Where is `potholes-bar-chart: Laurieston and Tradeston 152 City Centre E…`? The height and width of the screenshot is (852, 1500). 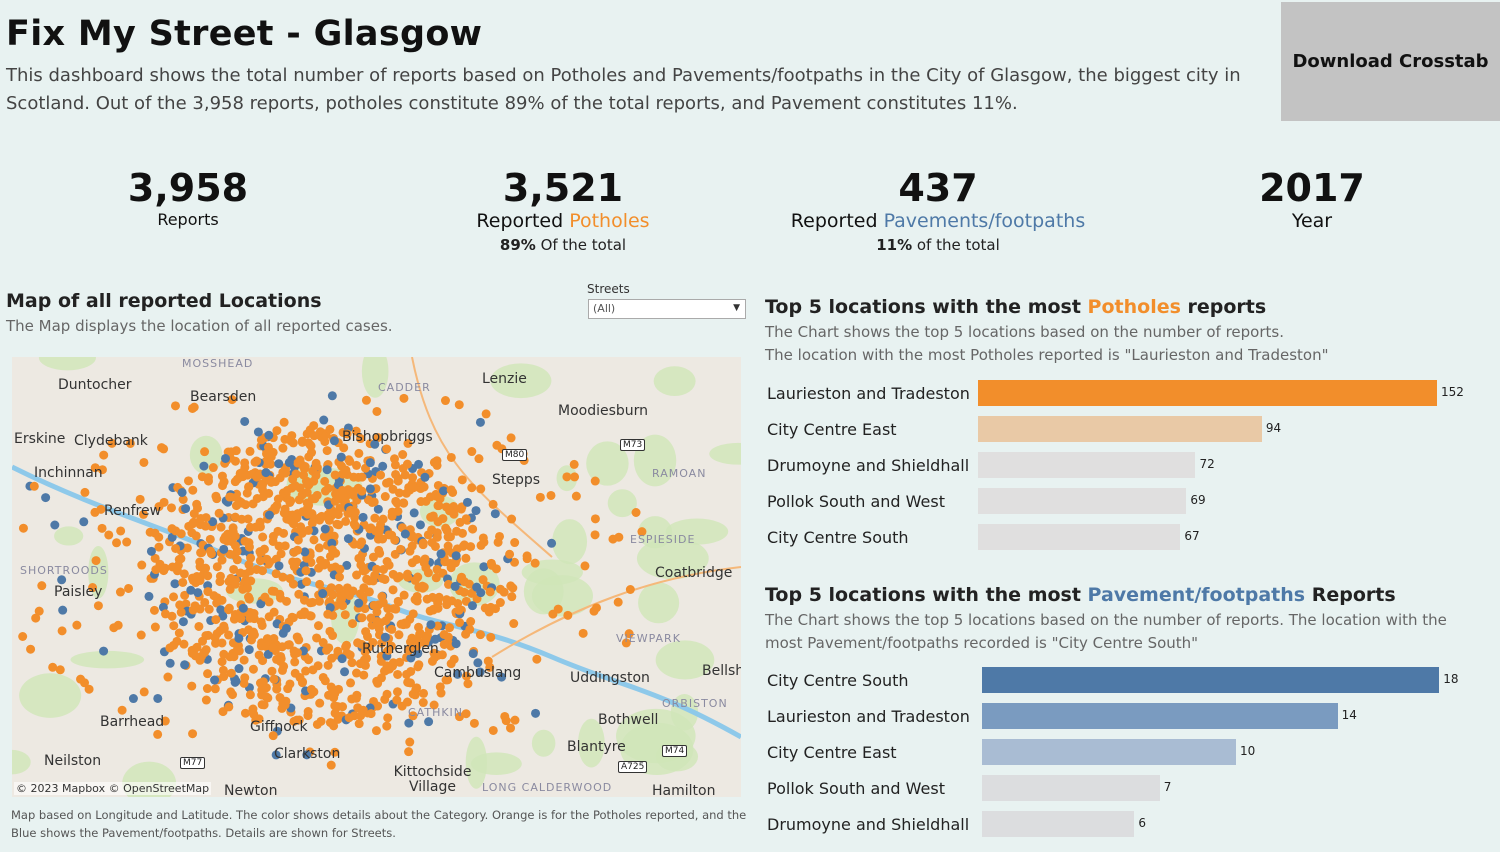 potholes-bar-chart: Laurieston and Tradeston 152 City Centre E… is located at coordinates (1127, 467).